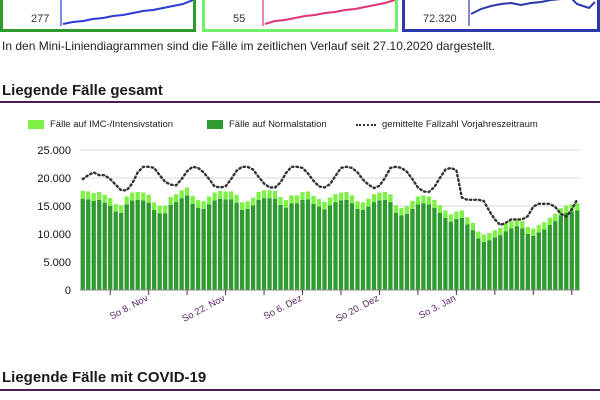  Describe the element at coordinates (203, 309) in the screenshot. I see `x-tick-label: So 22. Nov` at that location.